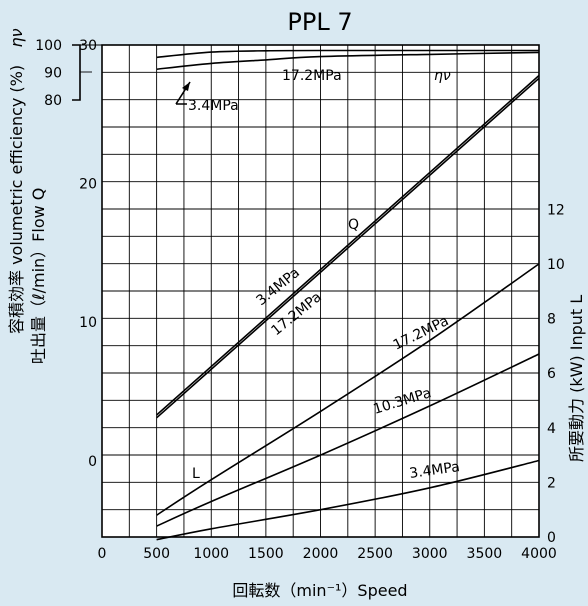 The width and height of the screenshot is (588, 606). Describe the element at coordinates (551, 429) in the screenshot. I see `right-tick-label: 4` at that location.